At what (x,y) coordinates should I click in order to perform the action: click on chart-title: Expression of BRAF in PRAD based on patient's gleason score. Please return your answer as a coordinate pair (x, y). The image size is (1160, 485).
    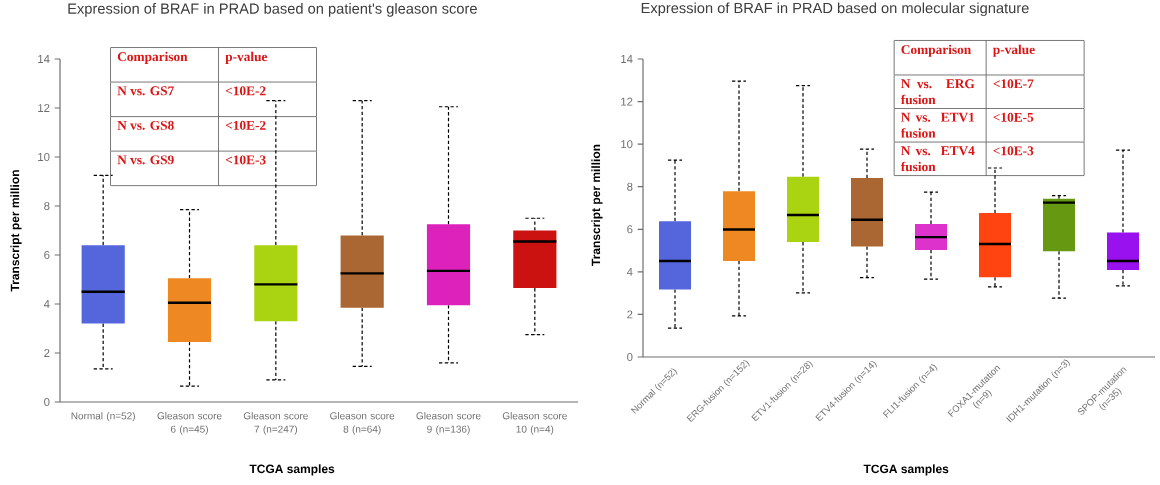
    Looking at the image, I should click on (272, 10).